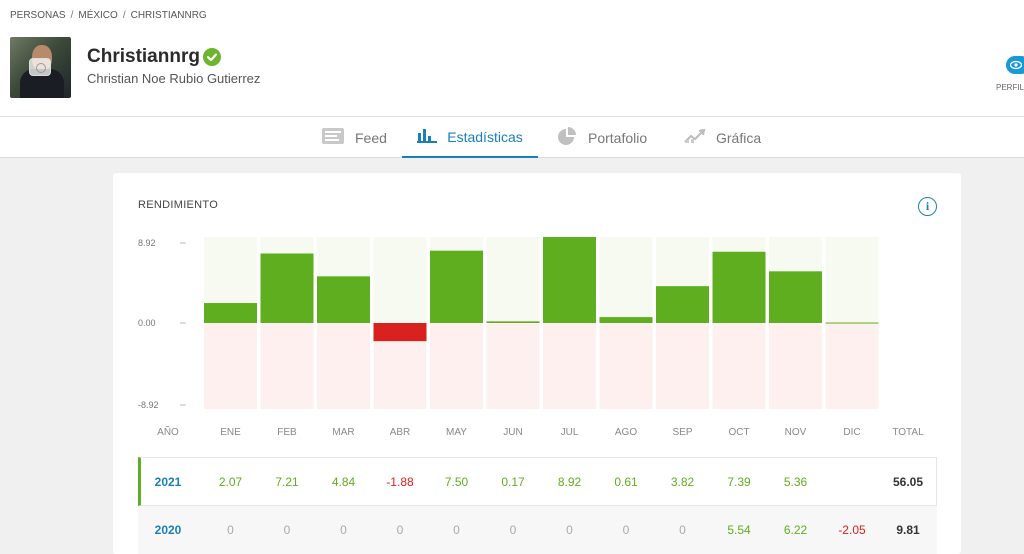  What do you see at coordinates (400, 432) in the screenshot?
I see `month-header-abr: ABR` at bounding box center [400, 432].